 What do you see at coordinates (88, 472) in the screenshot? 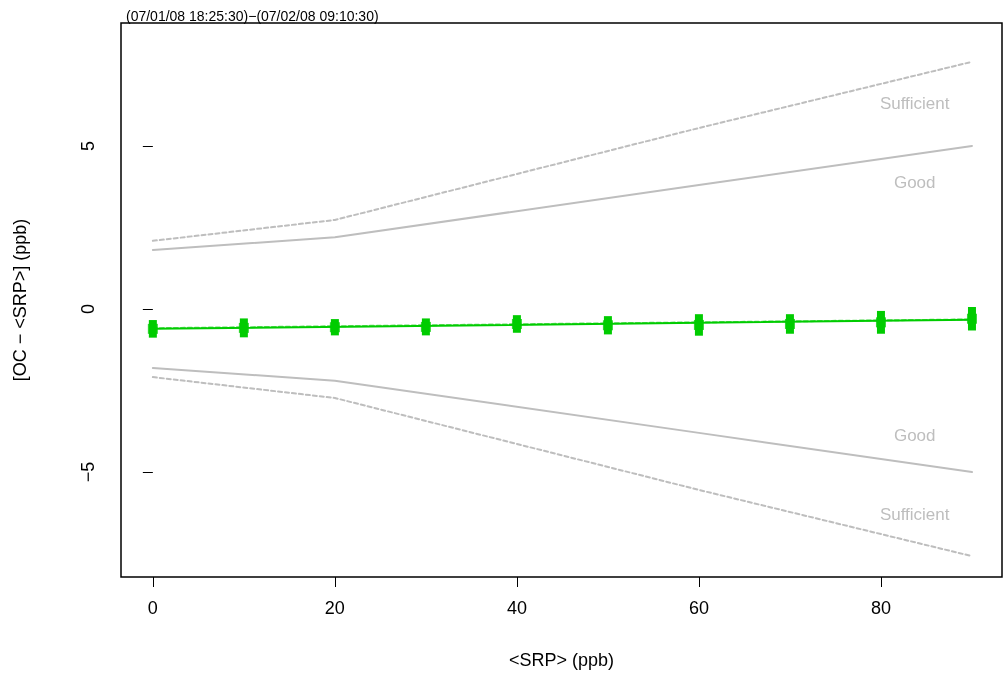
I see `y-tick-label: −5` at bounding box center [88, 472].